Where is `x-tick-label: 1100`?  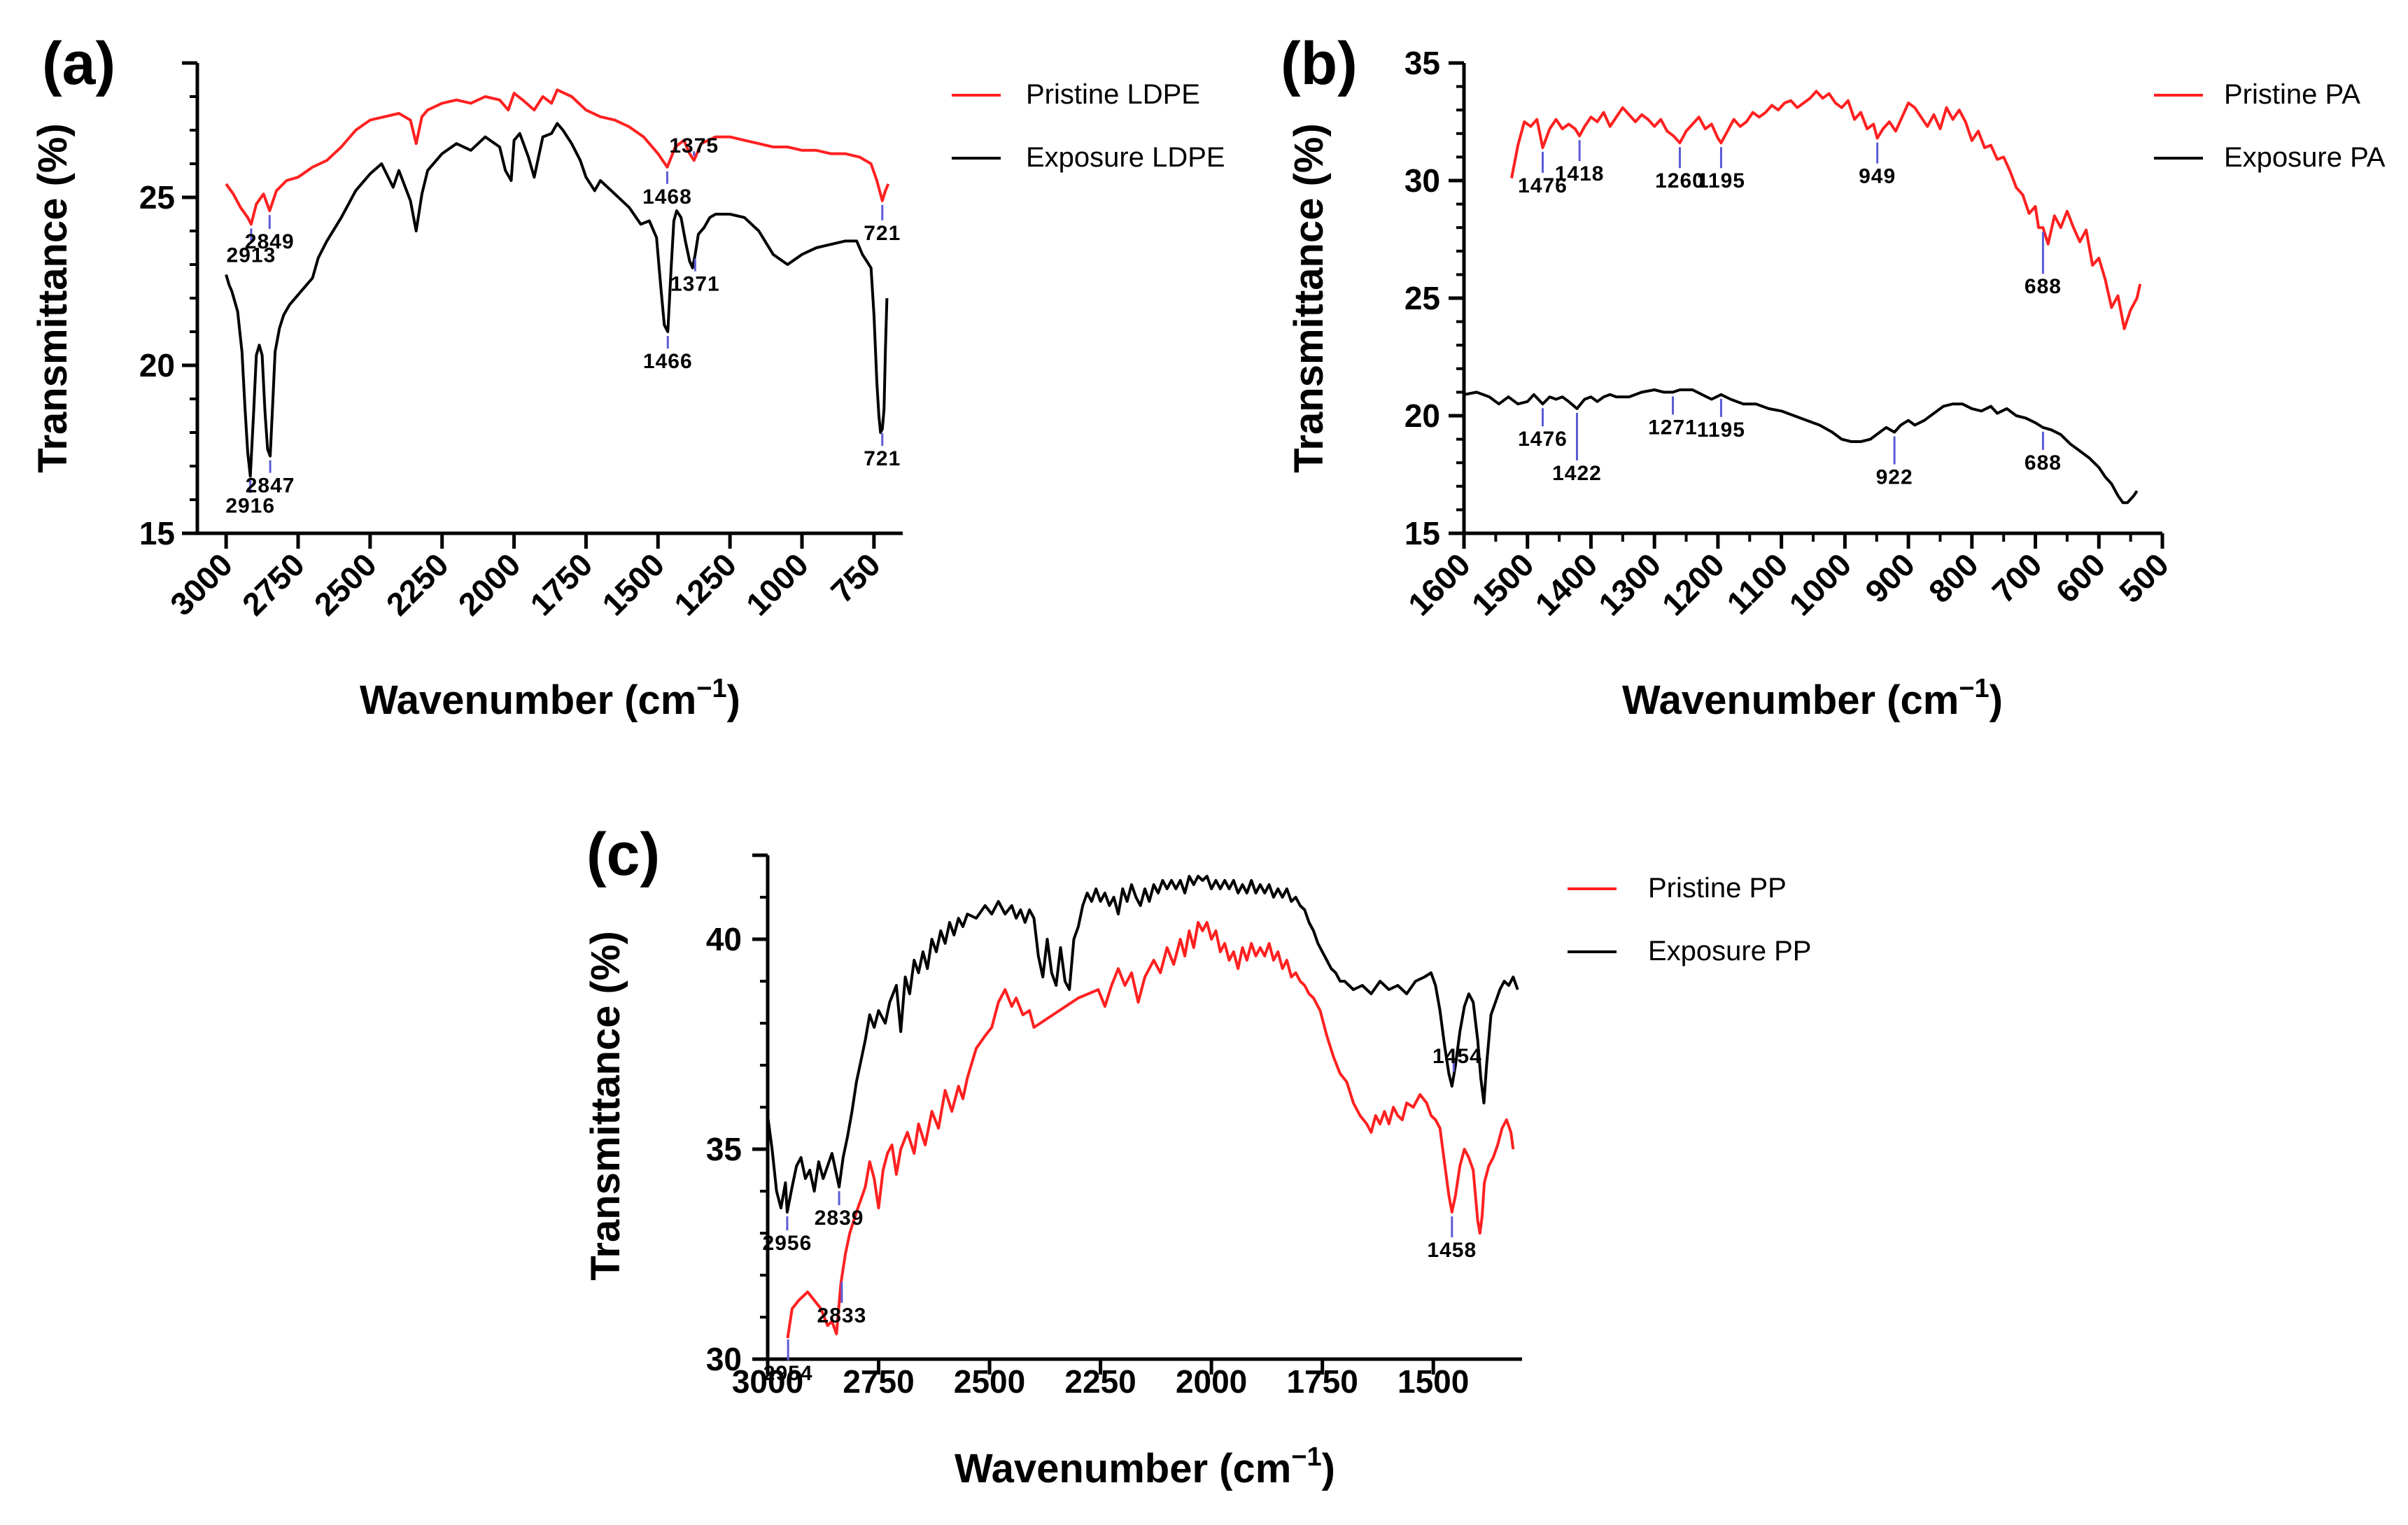
x-tick-label: 1100 is located at coordinates (1756, 583).